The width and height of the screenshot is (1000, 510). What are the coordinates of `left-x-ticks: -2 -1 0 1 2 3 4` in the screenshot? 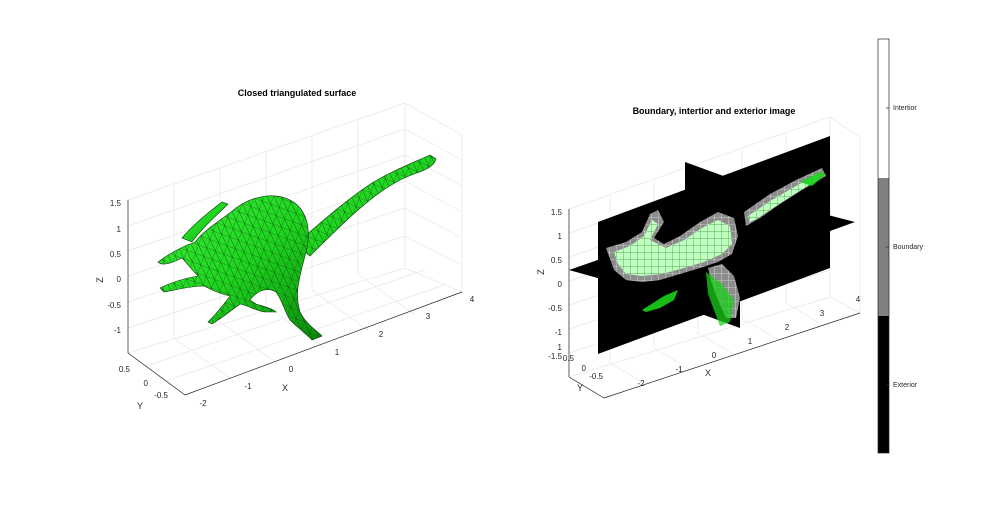 It's located at (336, 351).